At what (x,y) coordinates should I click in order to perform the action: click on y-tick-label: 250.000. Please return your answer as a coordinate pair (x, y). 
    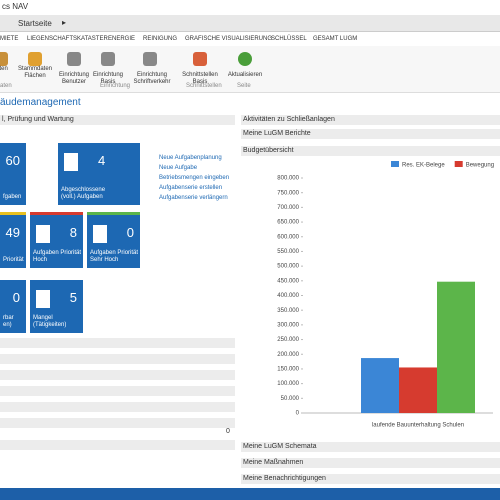
    Looking at the image, I should click on (288, 340).